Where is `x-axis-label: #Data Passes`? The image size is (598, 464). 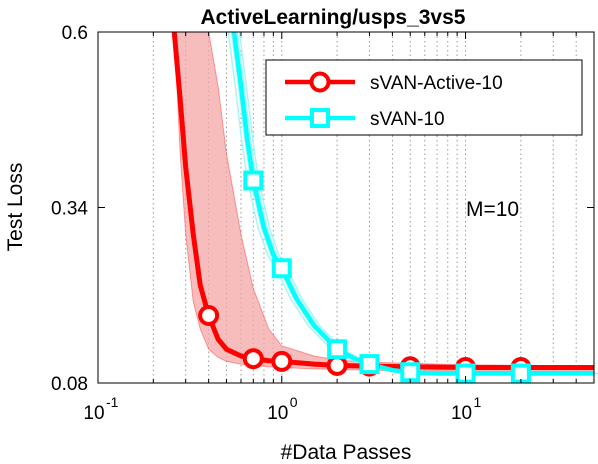 x-axis-label: #Data Passes is located at coordinates (346, 452).